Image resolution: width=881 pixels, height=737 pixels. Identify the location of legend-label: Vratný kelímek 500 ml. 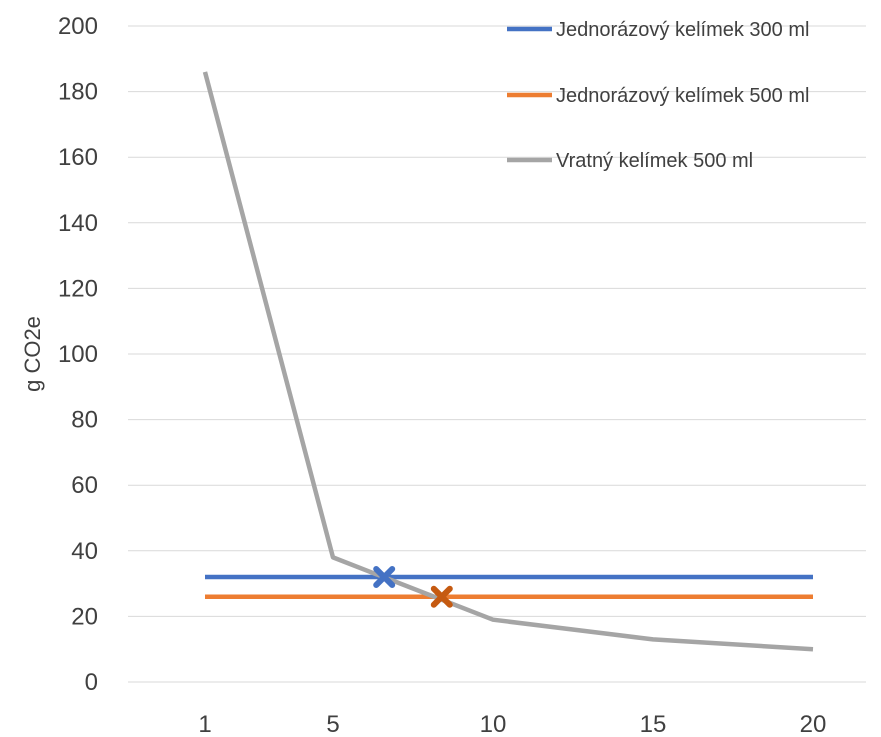
(654, 161).